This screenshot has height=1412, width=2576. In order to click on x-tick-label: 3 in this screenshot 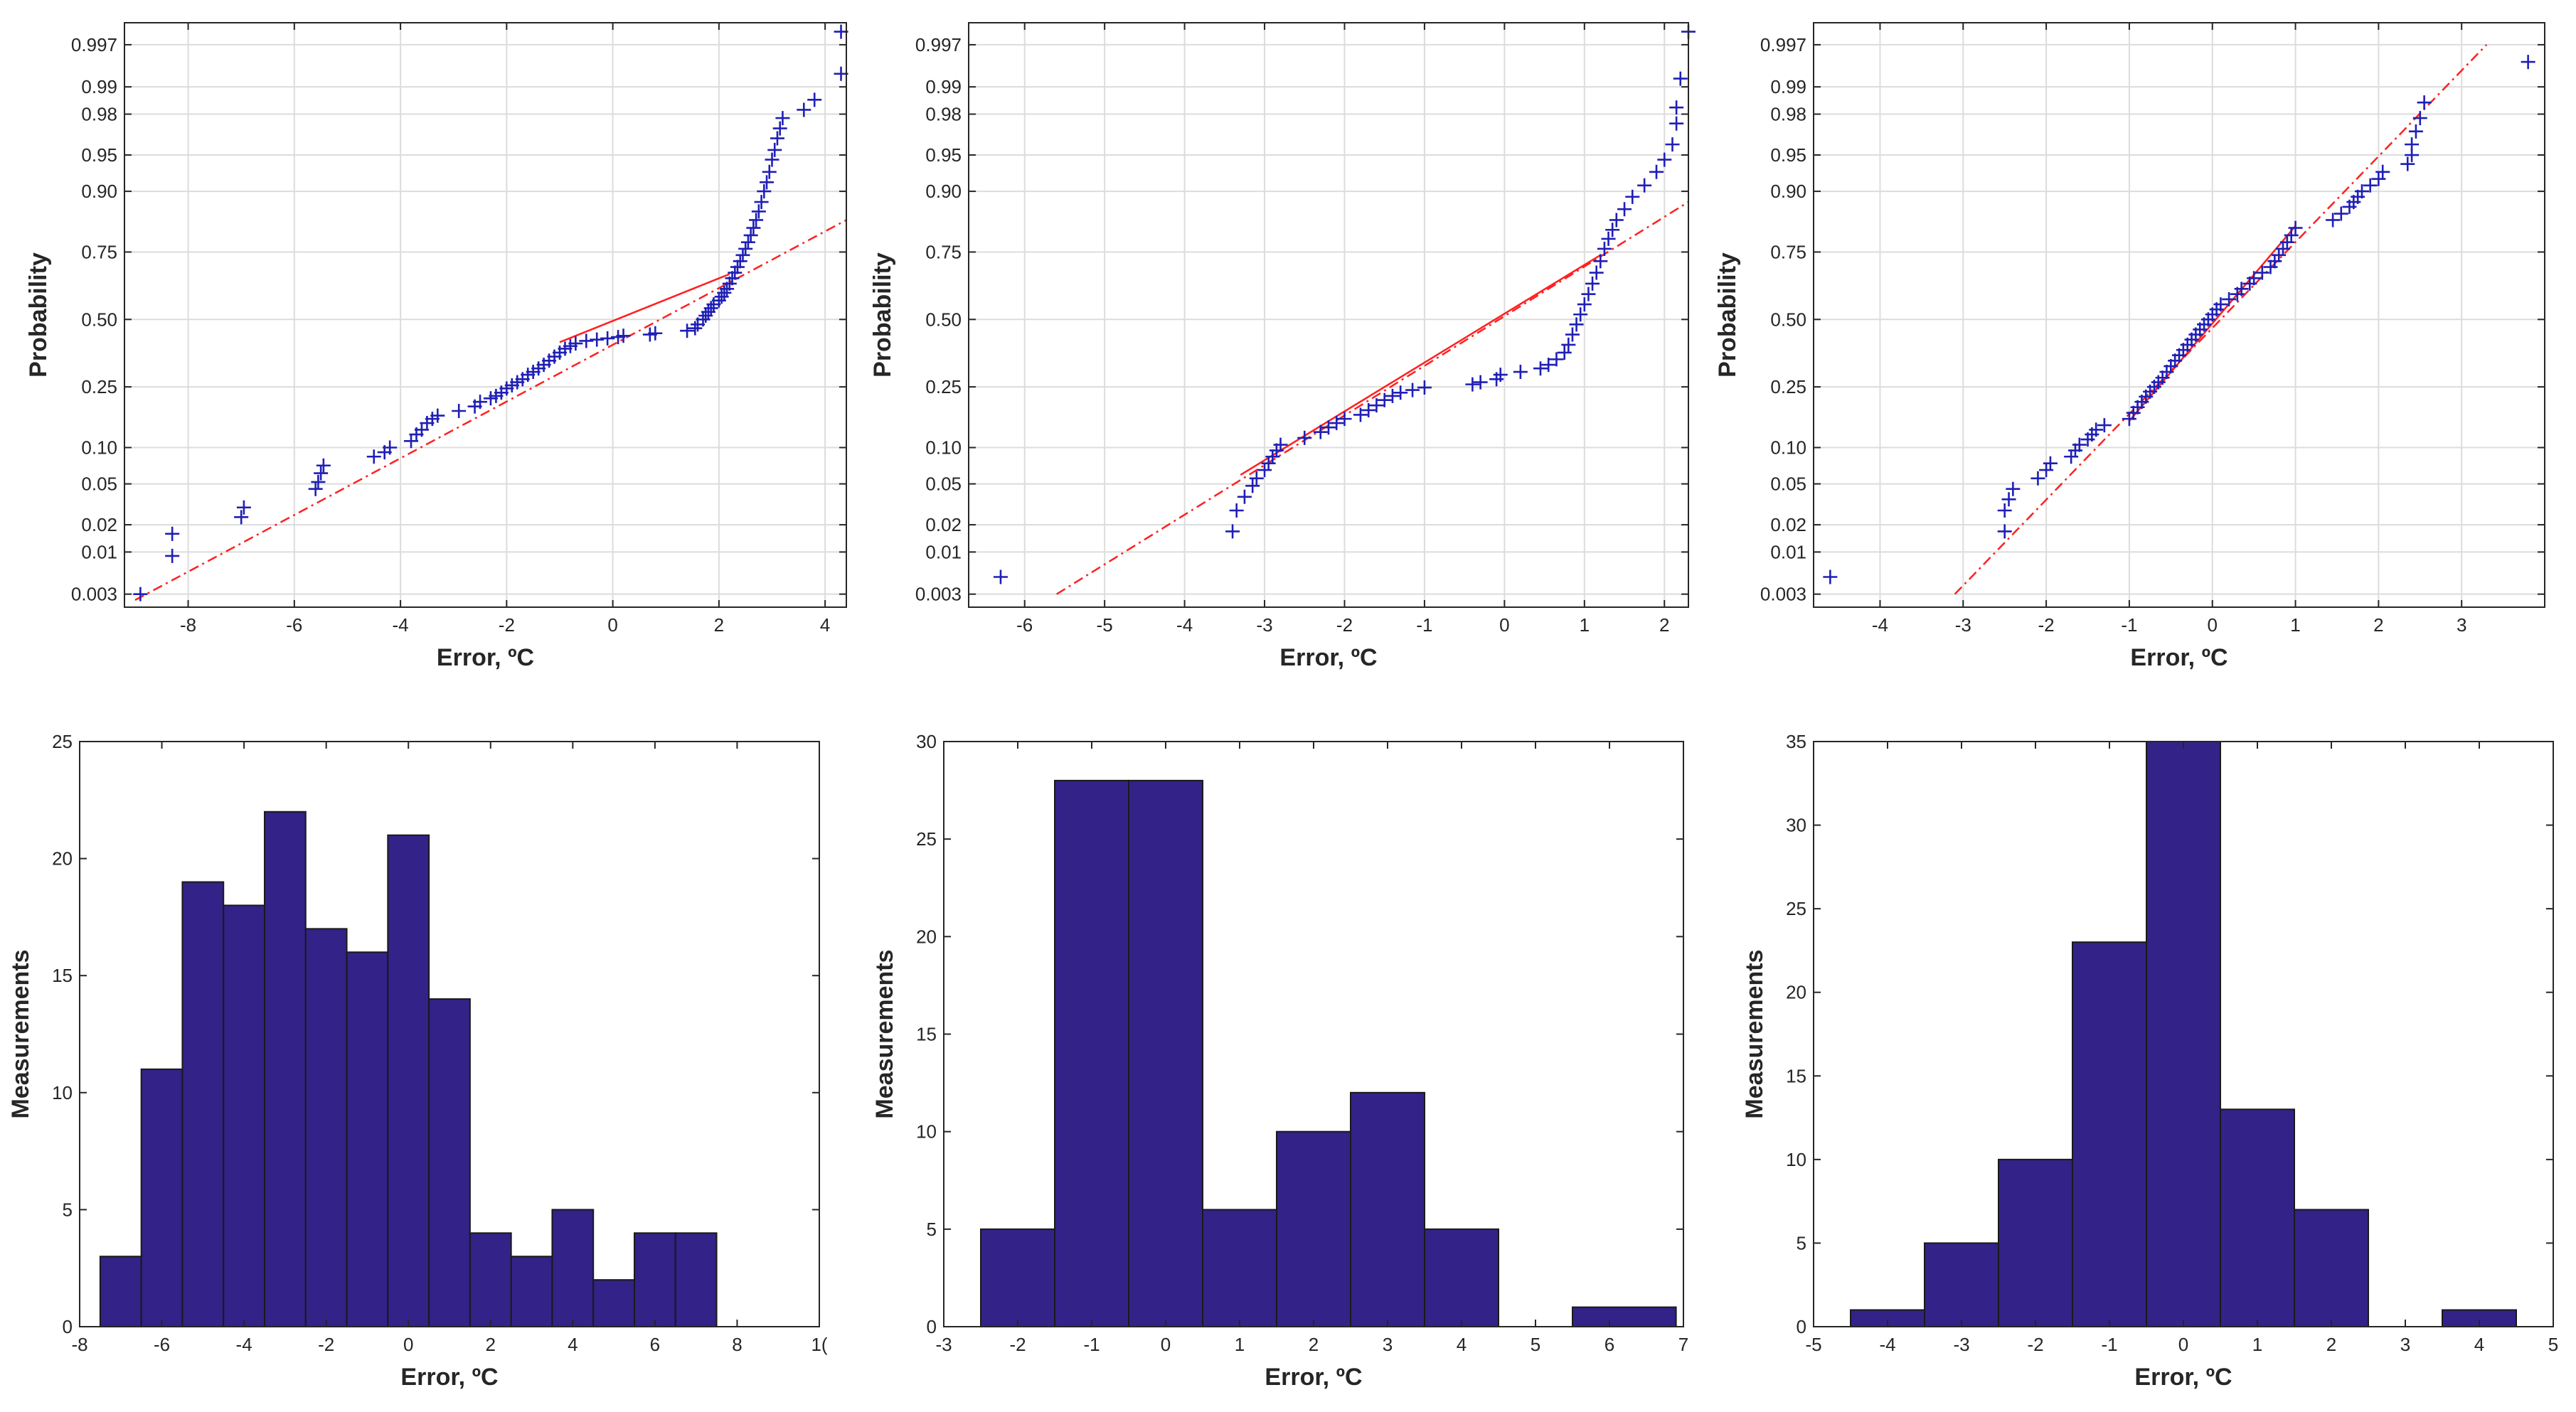, I will do `click(2405, 1344)`.